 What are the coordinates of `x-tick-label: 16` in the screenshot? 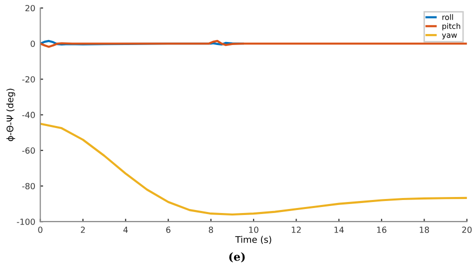 It's located at (381, 229).